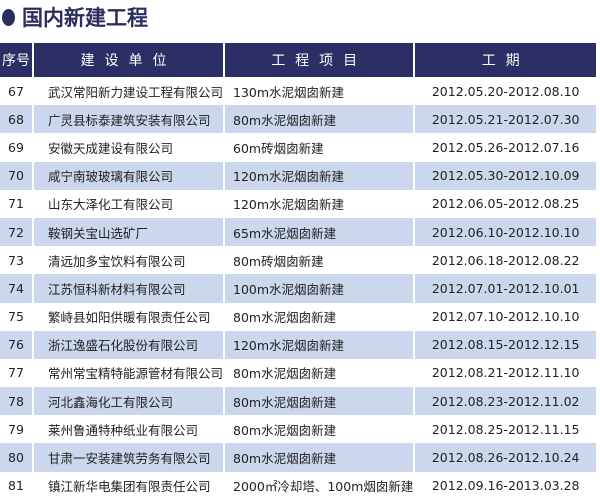 The image size is (600, 500). Describe the element at coordinates (129, 232) in the screenshot. I see `cell-unit: 鞍钢关宝山选矿厂` at that location.